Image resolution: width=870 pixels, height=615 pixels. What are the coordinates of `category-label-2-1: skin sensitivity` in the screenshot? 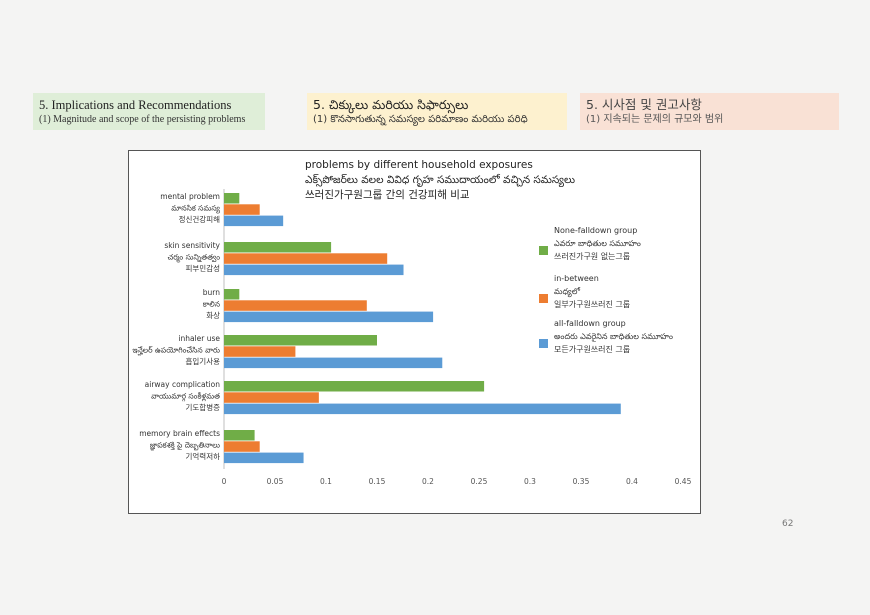 It's located at (192, 245).